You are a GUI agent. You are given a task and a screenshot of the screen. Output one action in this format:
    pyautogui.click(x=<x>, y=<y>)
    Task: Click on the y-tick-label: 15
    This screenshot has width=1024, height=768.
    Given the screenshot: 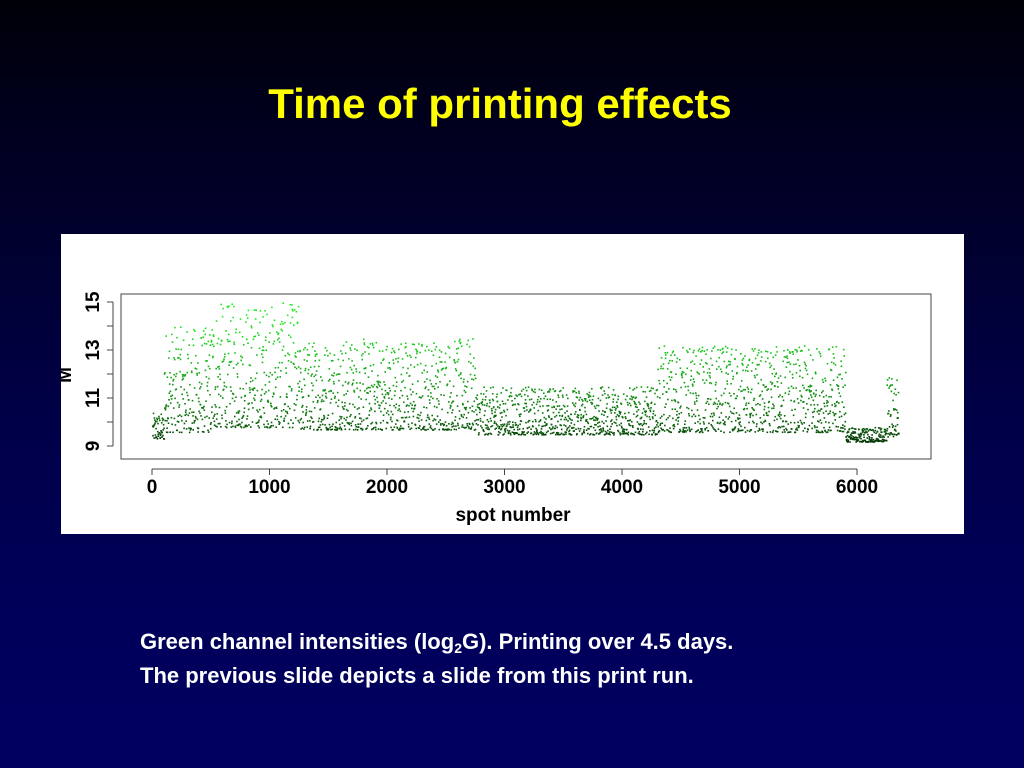 What is the action you would take?
    pyautogui.click(x=93, y=302)
    